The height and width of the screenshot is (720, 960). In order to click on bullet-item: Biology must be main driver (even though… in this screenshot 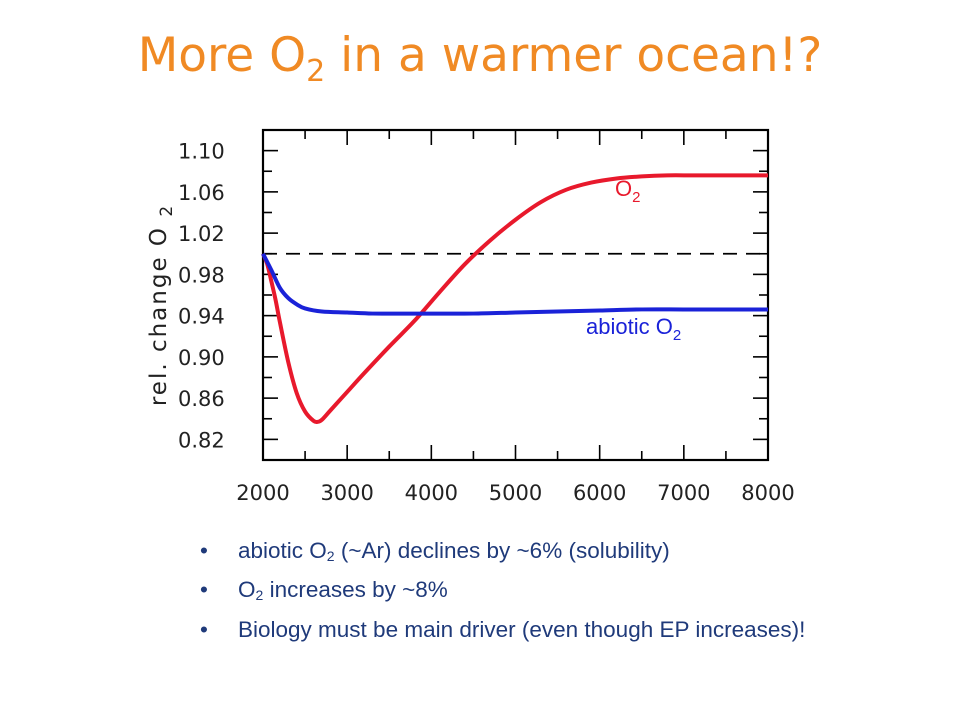, I will do `click(550, 630)`.